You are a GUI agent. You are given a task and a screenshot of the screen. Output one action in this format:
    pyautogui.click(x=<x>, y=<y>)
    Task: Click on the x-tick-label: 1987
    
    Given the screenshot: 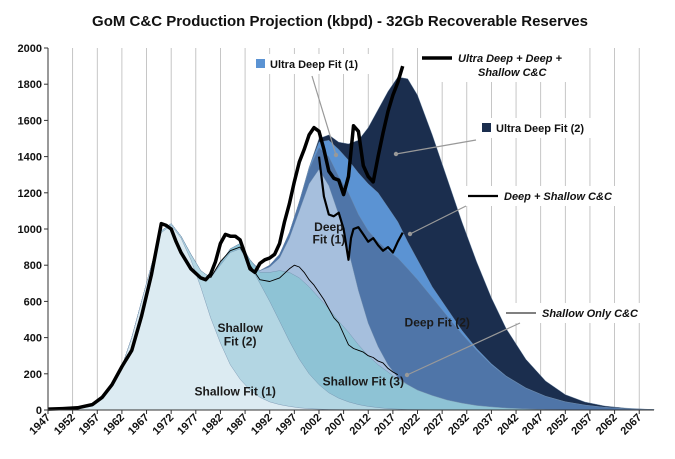 What is the action you would take?
    pyautogui.click(x=237, y=425)
    